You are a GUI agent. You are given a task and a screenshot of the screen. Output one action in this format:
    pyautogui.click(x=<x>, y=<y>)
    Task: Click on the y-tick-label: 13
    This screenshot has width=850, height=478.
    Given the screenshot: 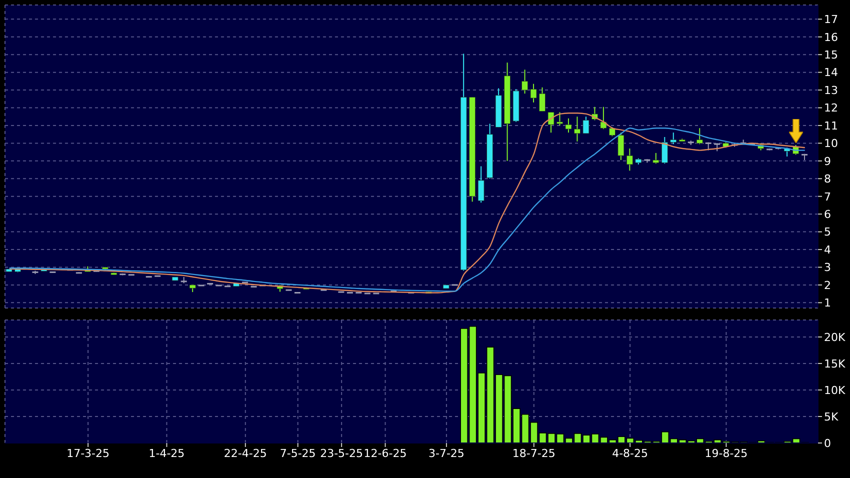 What is the action you would take?
    pyautogui.click(x=831, y=90)
    